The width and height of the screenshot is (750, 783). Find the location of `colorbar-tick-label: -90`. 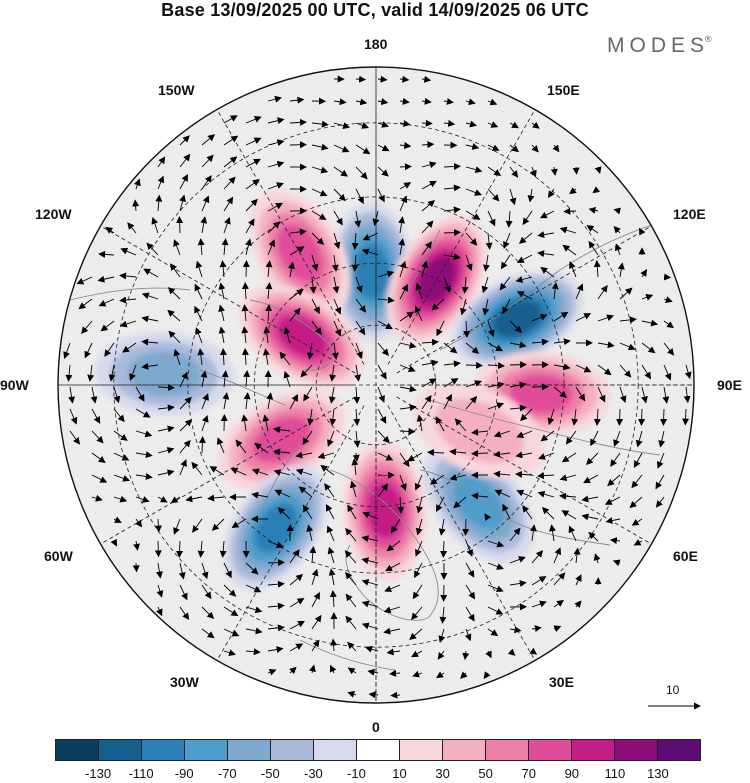

colorbar-tick-label: -90 is located at coordinates (184, 773).